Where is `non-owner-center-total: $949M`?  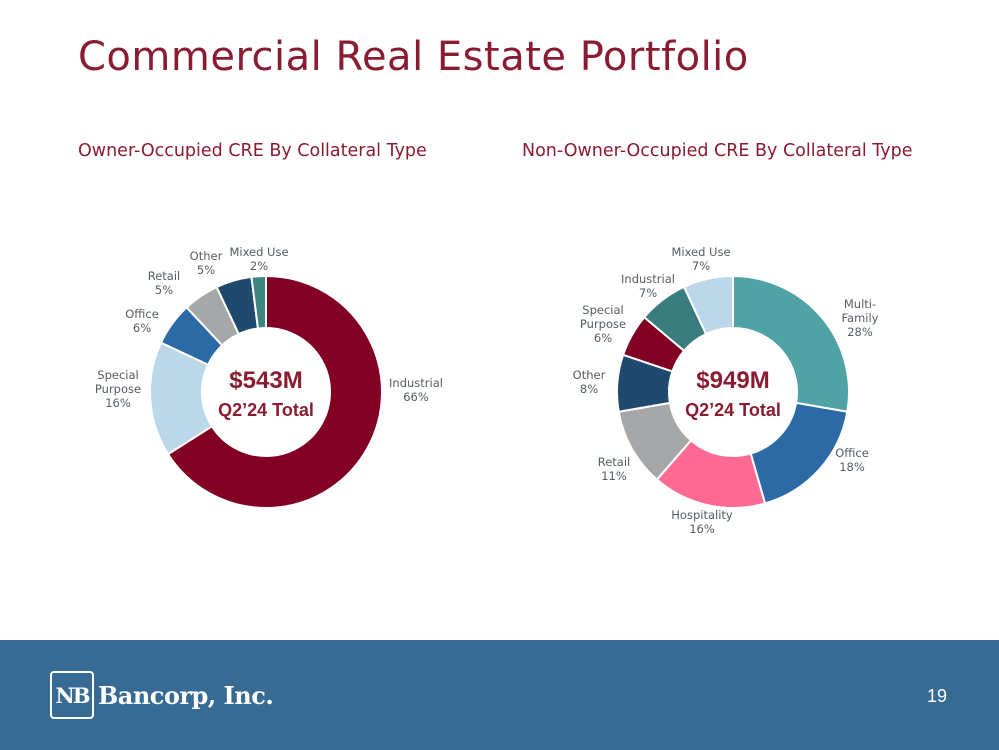 non-owner-center-total: $949M is located at coordinates (732, 380).